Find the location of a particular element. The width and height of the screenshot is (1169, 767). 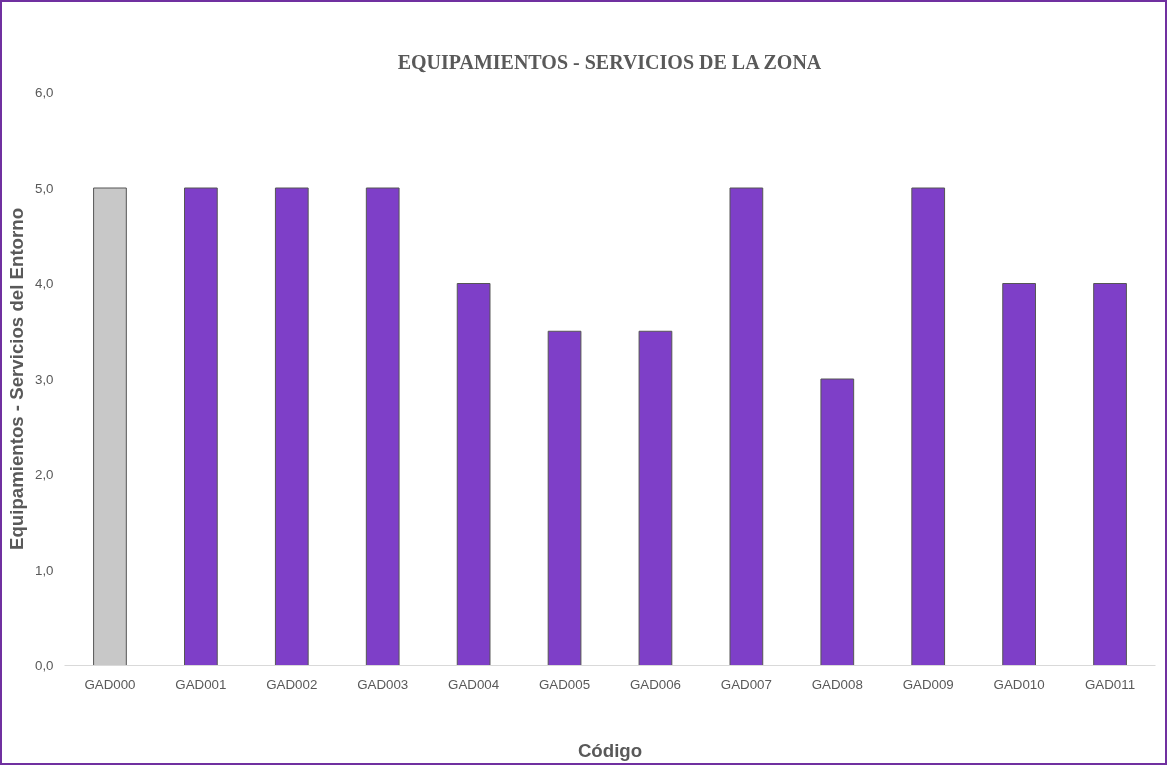

x-tick-label: GAD003 is located at coordinates (383, 684).